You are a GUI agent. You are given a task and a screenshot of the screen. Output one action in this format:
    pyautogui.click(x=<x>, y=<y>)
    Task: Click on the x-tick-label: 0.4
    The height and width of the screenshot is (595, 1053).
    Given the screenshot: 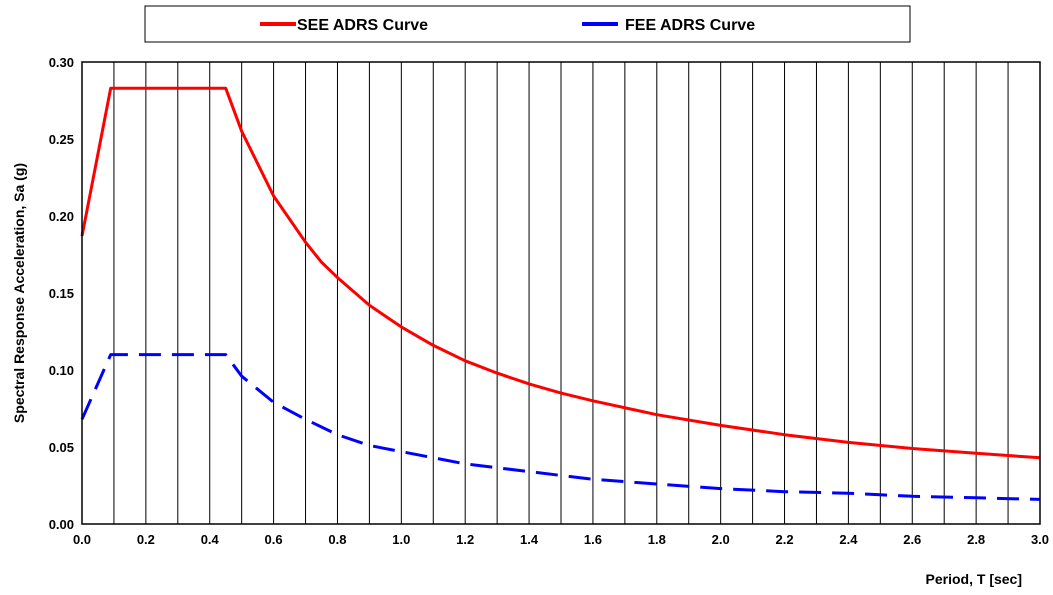 What is the action you would take?
    pyautogui.click(x=210, y=539)
    